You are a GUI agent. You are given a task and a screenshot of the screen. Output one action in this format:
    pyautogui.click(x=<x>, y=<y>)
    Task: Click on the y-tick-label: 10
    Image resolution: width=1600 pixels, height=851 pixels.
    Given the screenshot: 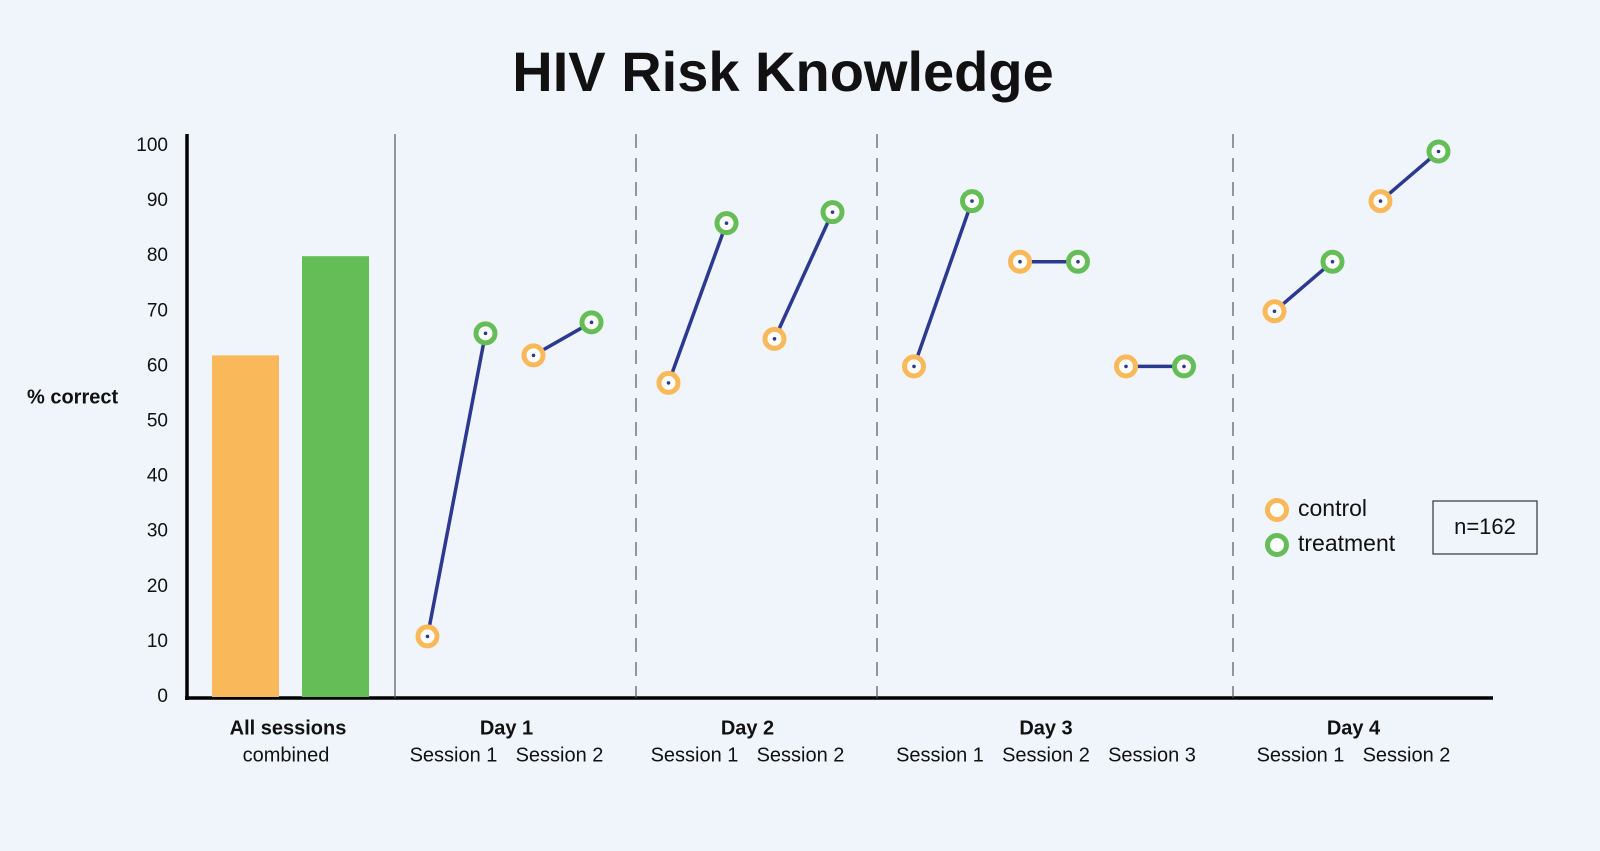 What is the action you would take?
    pyautogui.click(x=157, y=641)
    